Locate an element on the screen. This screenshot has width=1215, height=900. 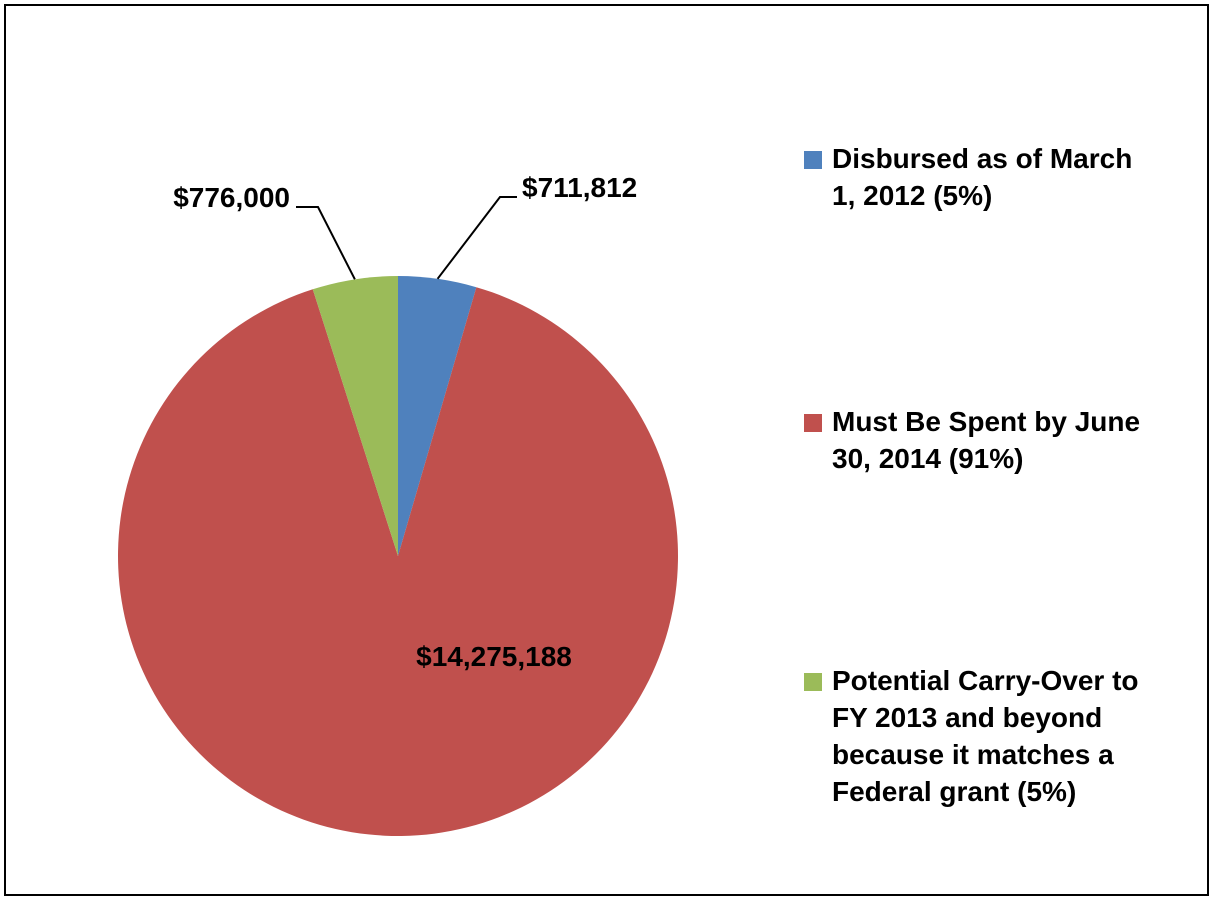
data-label-disbursed: $711,812 is located at coordinates (579, 187).